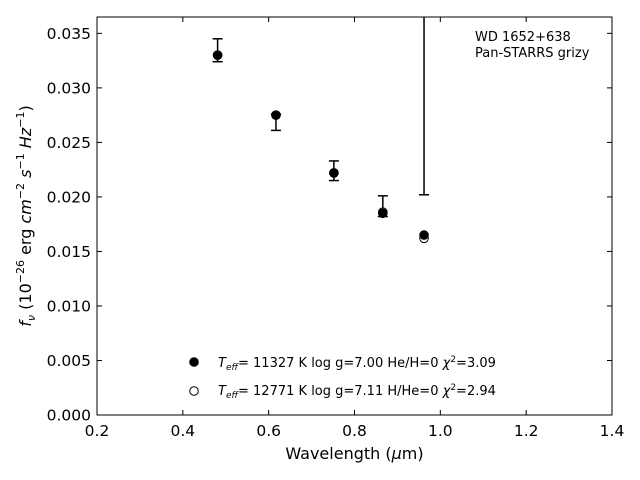 Image resolution: width=640 pixels, height=480 pixels. I want to click on legend-entry-2: Teff= 12771 K log g=7.11 H/He=0 χ2=2.94, so click(357, 392).